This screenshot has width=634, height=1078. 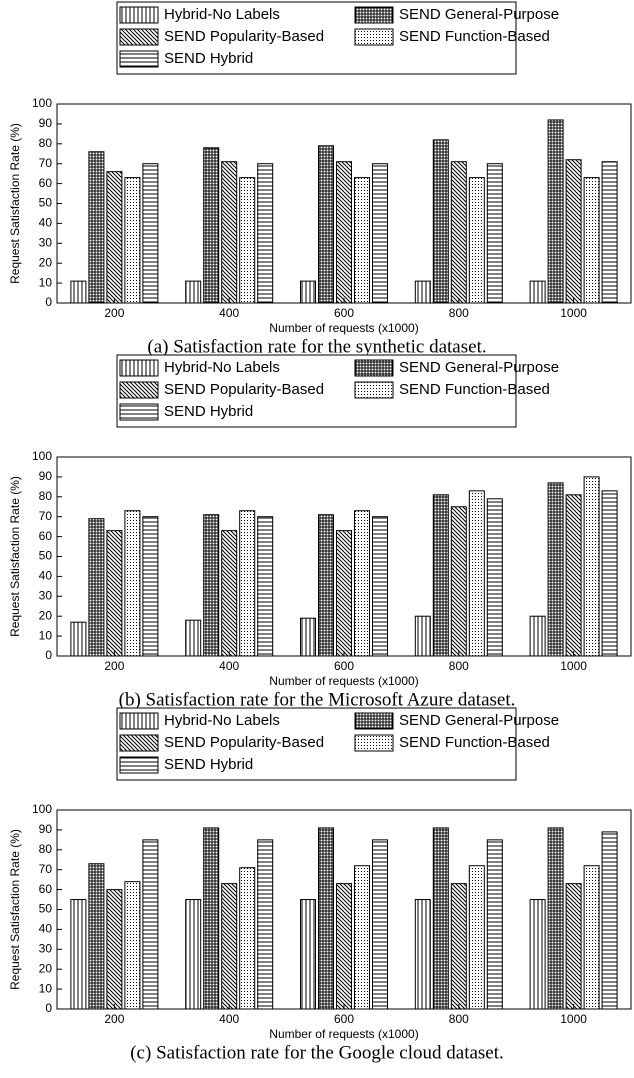 What do you see at coordinates (229, 313) in the screenshot?
I see `x-tick-label: 400` at bounding box center [229, 313].